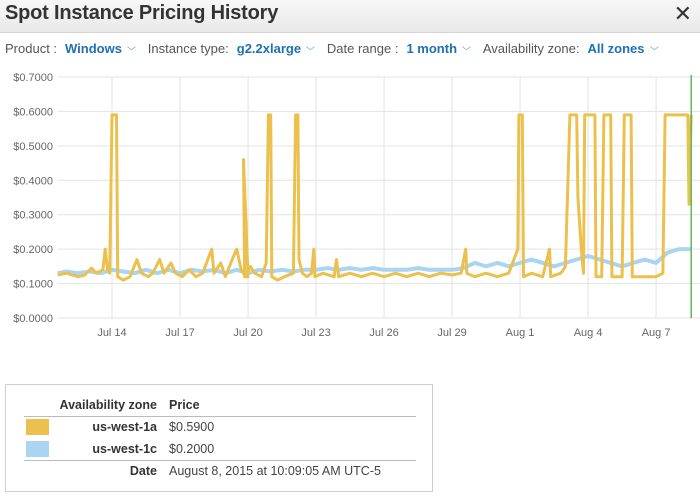  What do you see at coordinates (362, 48) in the screenshot?
I see `date-range-label: Date range :` at bounding box center [362, 48].